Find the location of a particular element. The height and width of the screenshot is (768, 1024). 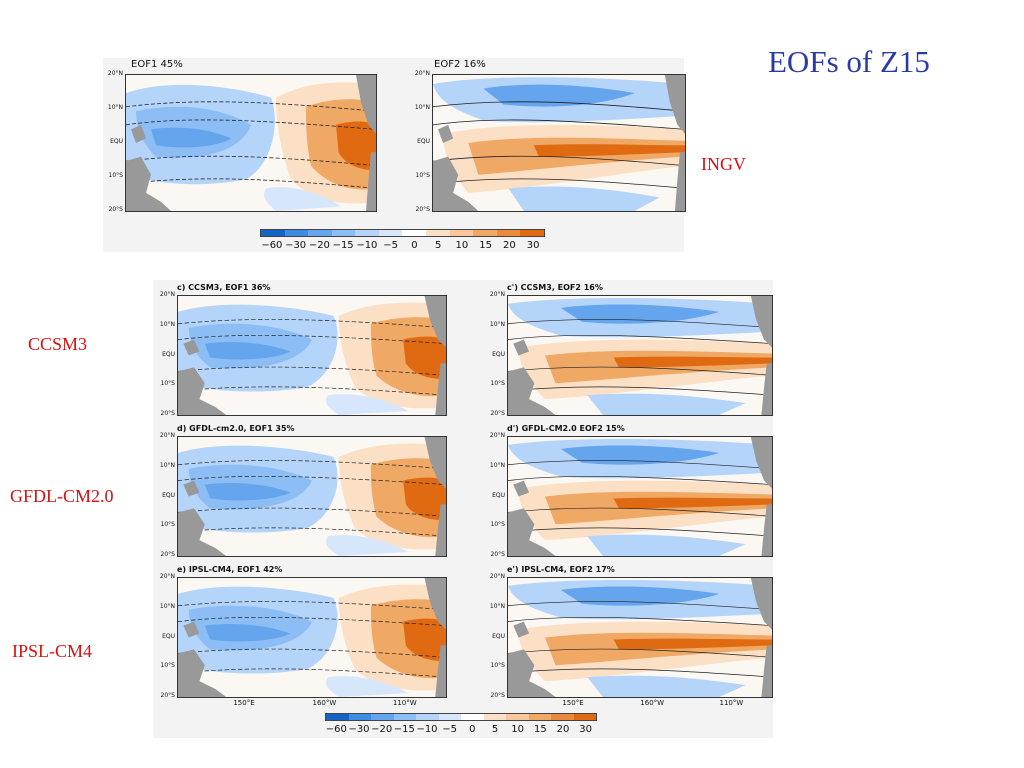

colorbar-tick: 0 is located at coordinates (472, 729).